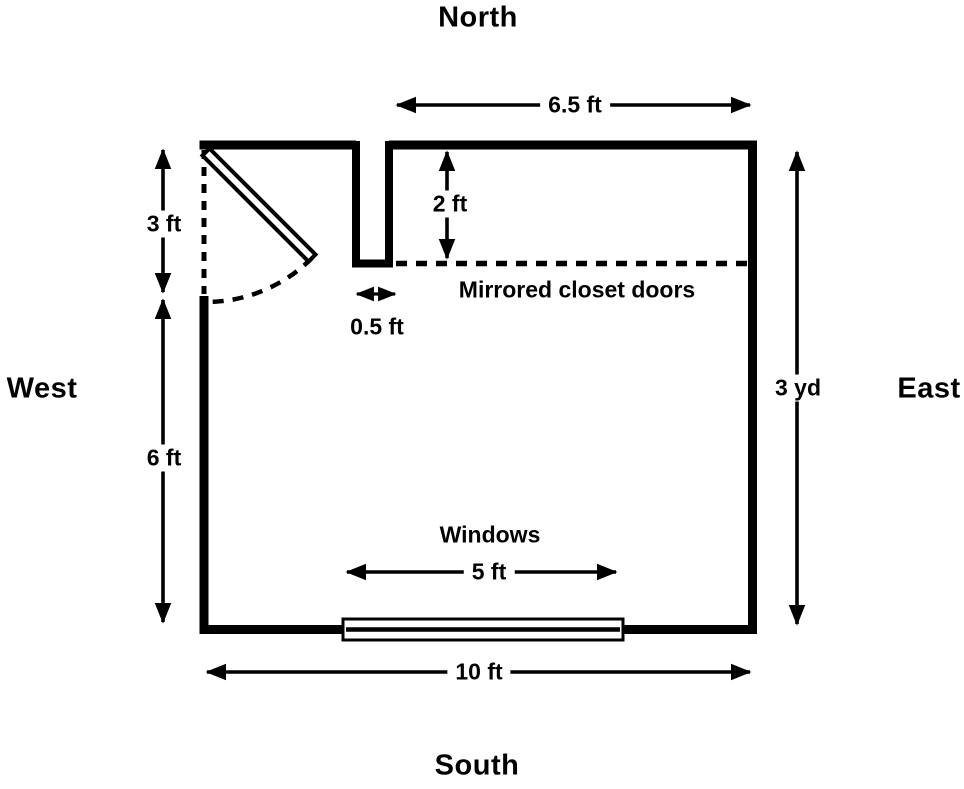  What do you see at coordinates (577, 289) in the screenshot?
I see `mirrored-closet-doors-label: Mirrored closet doors` at bounding box center [577, 289].